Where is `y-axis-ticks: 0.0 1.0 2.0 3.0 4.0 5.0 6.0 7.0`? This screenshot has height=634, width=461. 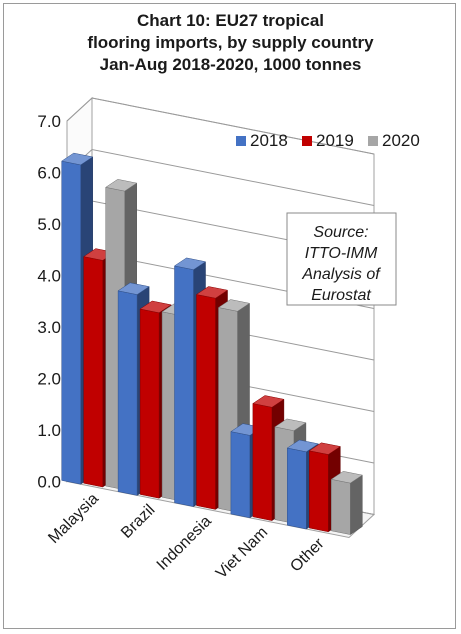
y-axis-ticks: 0.0 1.0 2.0 3.0 4.0 5.0 6.0 7.0 is located at coordinates (49, 302).